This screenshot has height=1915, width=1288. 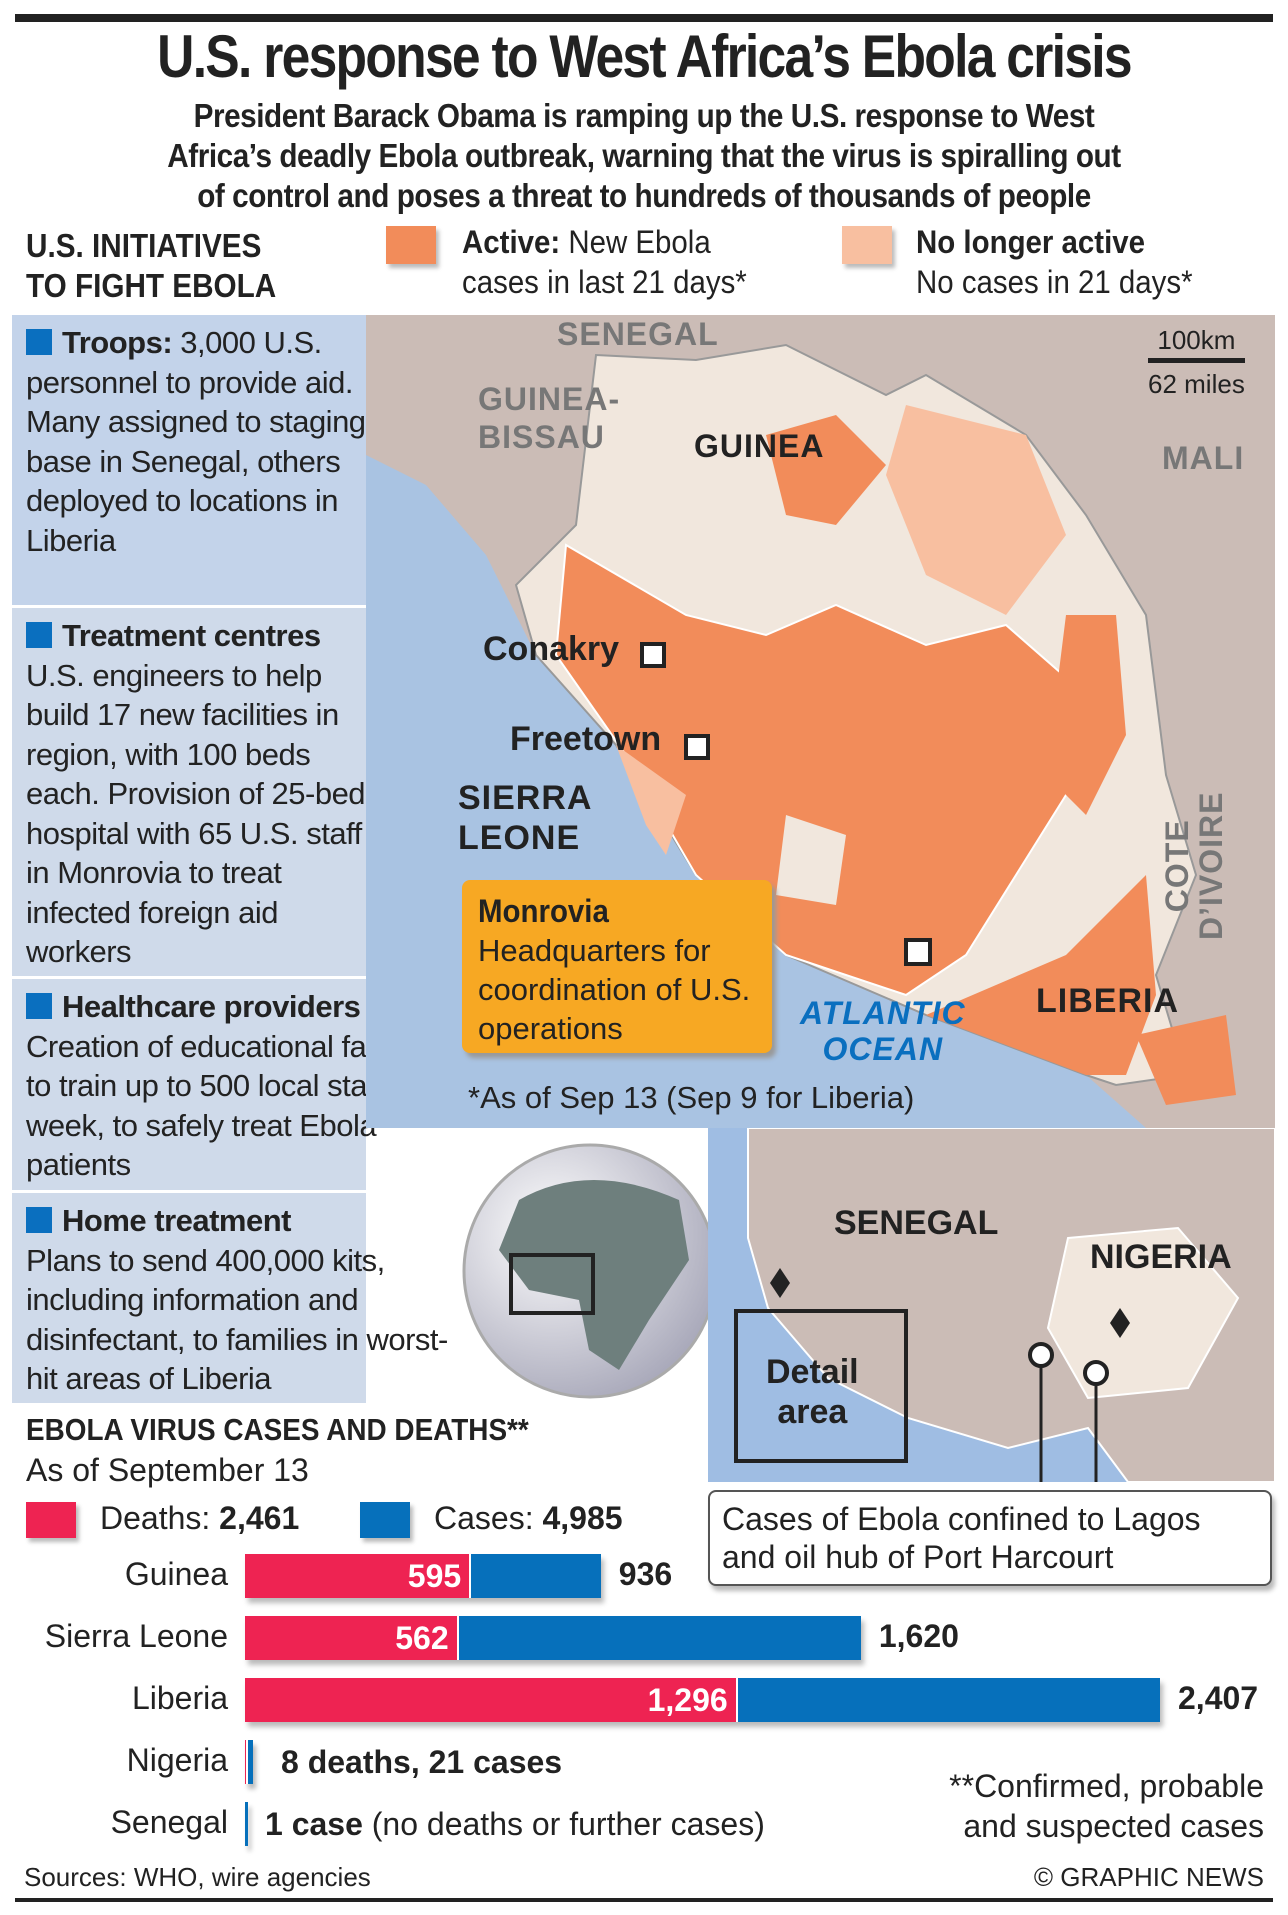 What do you see at coordinates (167, 1470) in the screenshot?
I see `chart-subtitle: As of September 13` at bounding box center [167, 1470].